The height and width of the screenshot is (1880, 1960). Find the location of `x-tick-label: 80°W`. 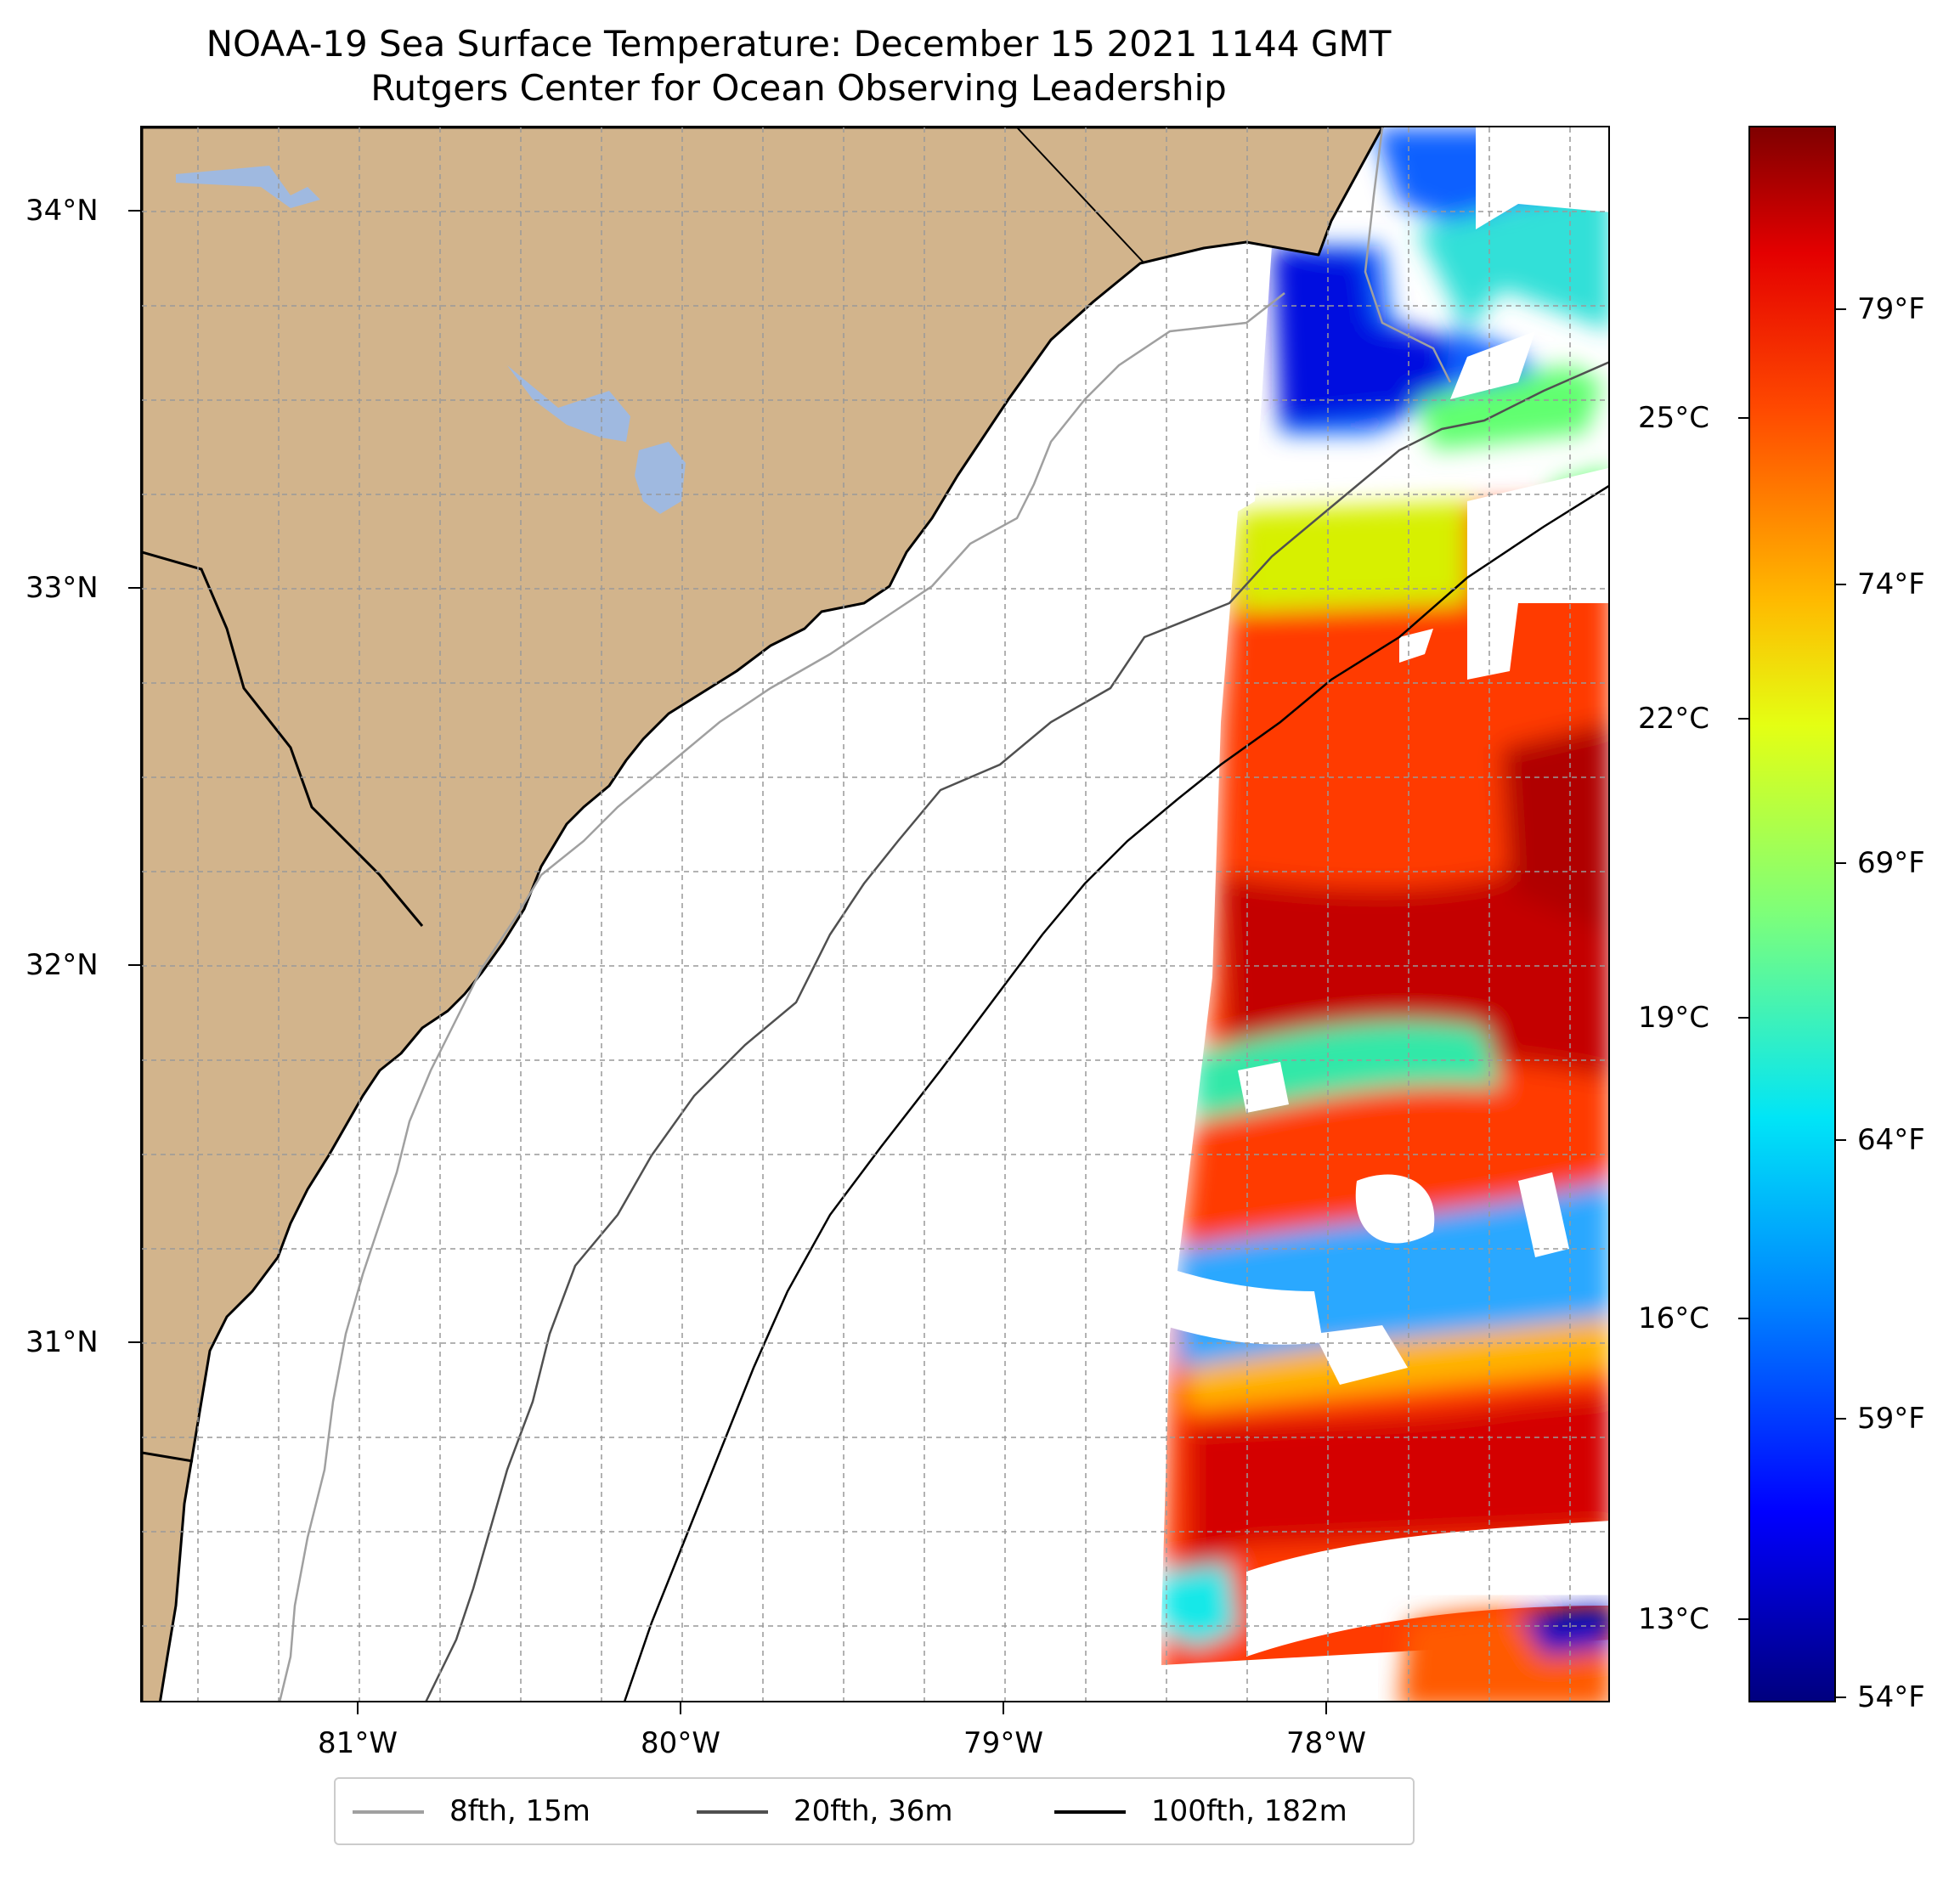

x-tick-label: 80°W is located at coordinates (681, 1743).